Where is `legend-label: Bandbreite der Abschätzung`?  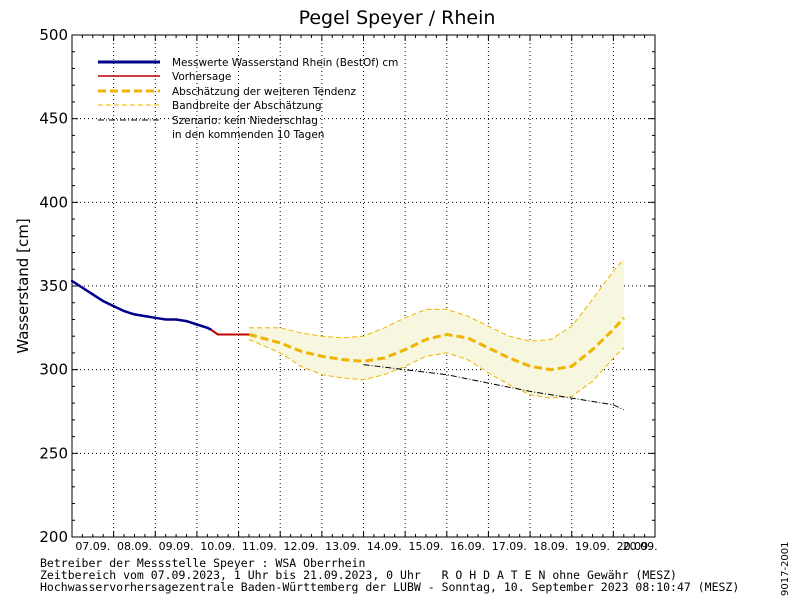
legend-label: Bandbreite der Abschätzung is located at coordinates (247, 106).